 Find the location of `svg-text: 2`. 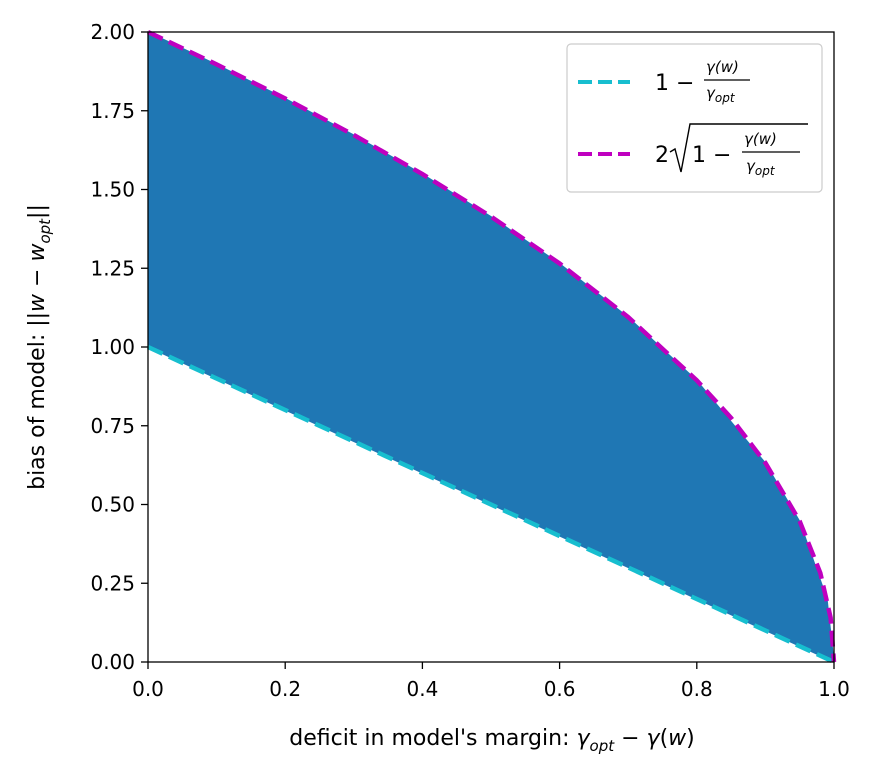

svg-text: 2 is located at coordinates (662, 155).